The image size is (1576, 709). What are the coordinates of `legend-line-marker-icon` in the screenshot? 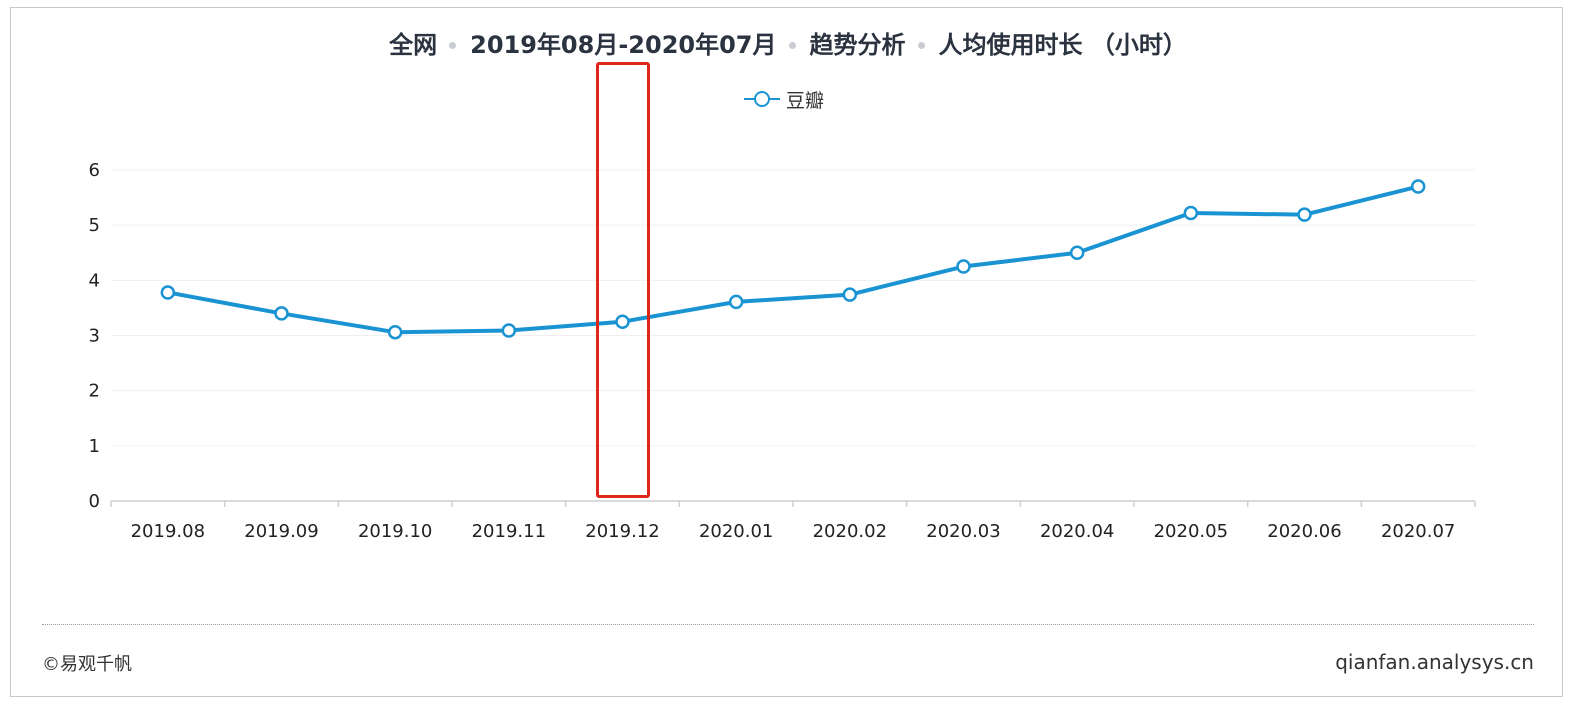 It's located at (762, 99).